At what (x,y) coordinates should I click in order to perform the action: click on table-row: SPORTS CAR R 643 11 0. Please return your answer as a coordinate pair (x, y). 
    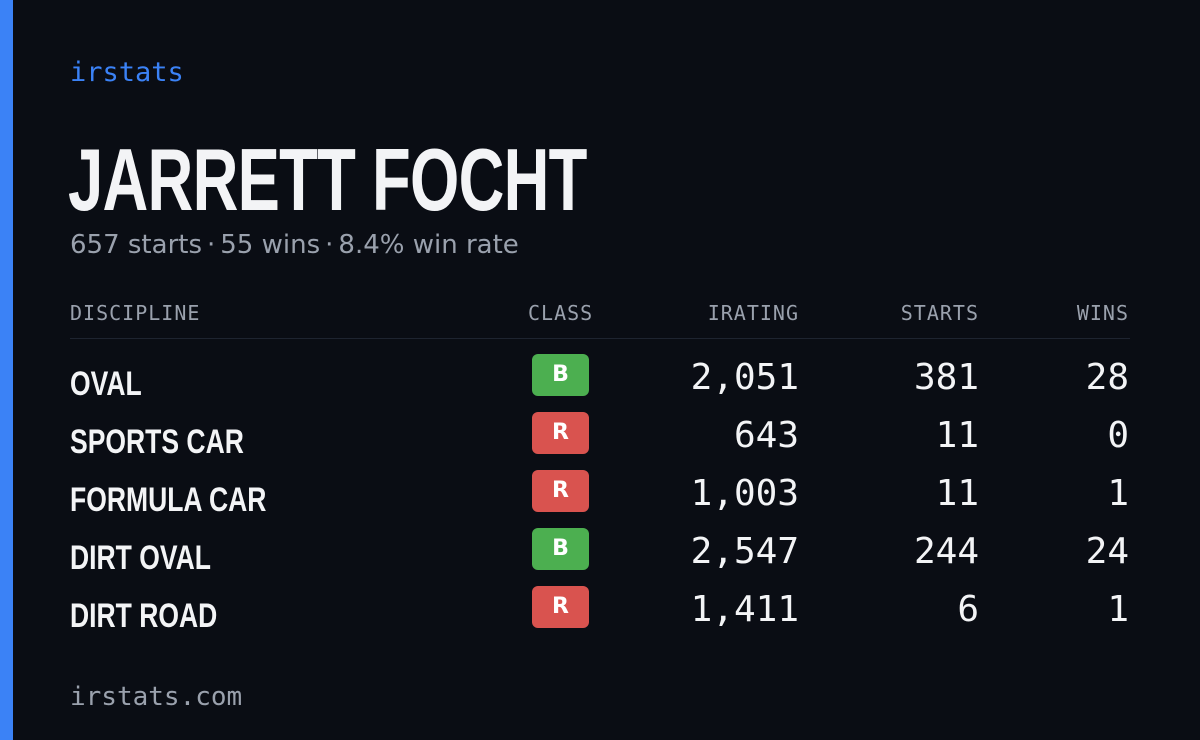
    Looking at the image, I should click on (600, 437).